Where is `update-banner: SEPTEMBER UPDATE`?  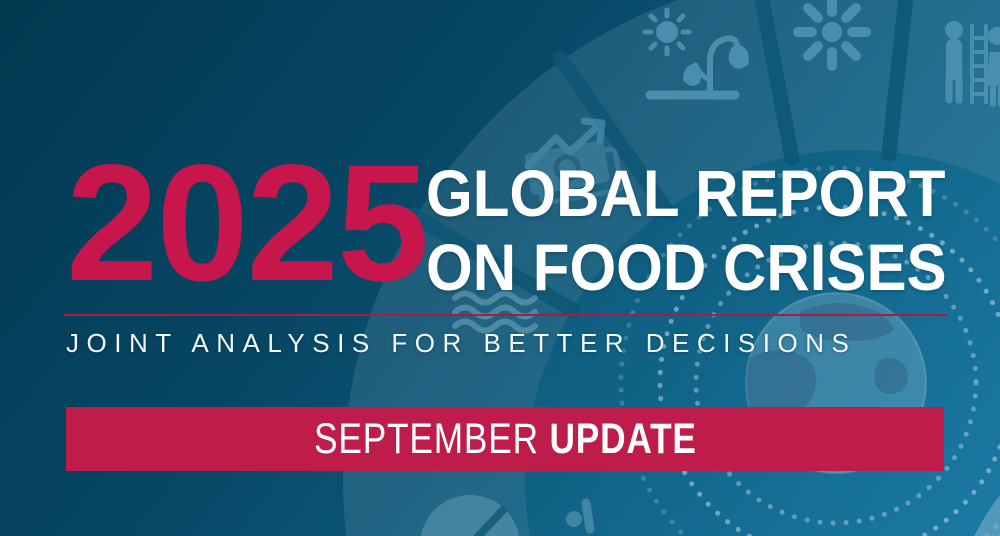 update-banner: SEPTEMBER UPDATE is located at coordinates (505, 439).